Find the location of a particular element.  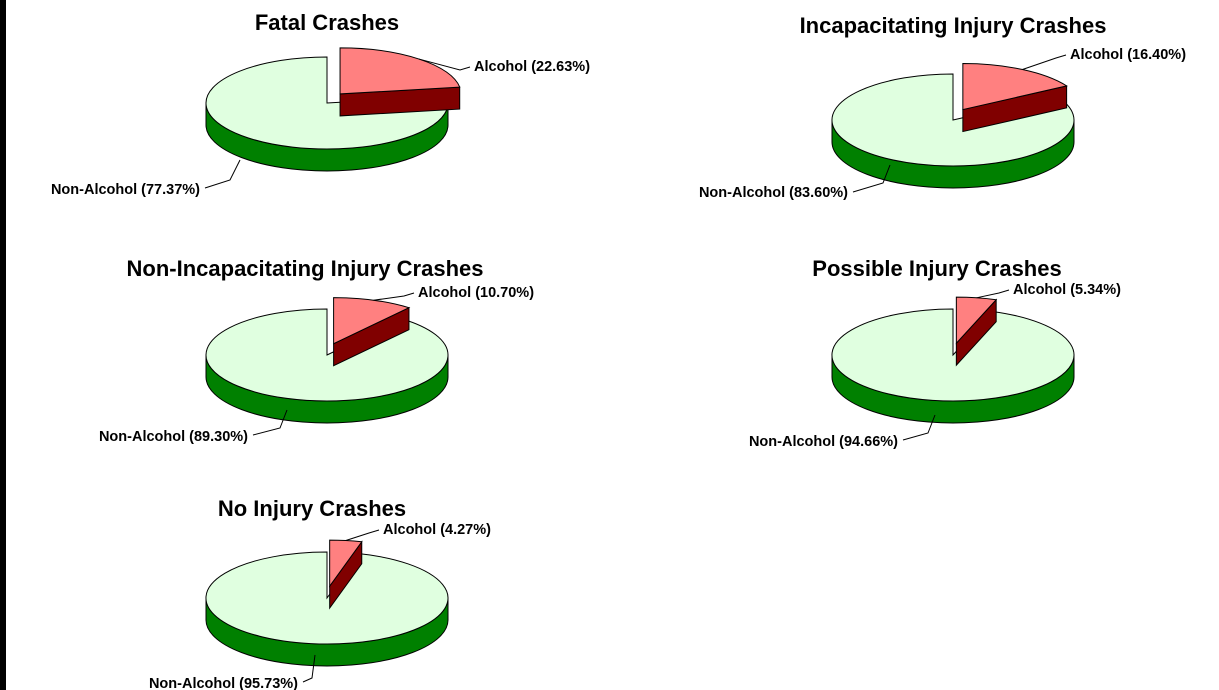

pie-title: Fatal Crashes is located at coordinates (327, 22).